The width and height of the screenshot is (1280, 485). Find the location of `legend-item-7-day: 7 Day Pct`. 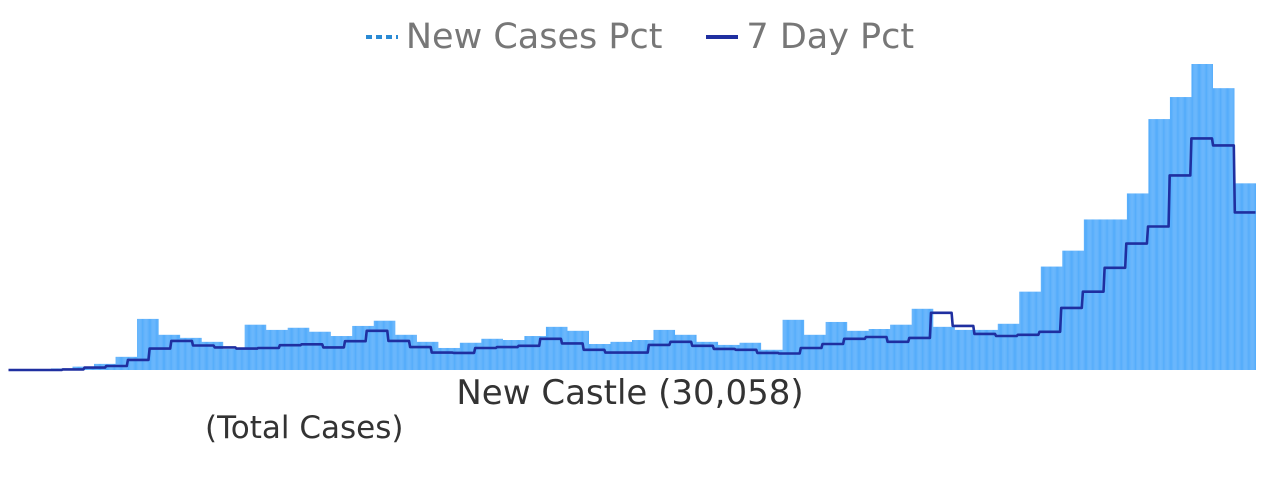

legend-item-7-day: 7 Day Pct is located at coordinates (810, 37).